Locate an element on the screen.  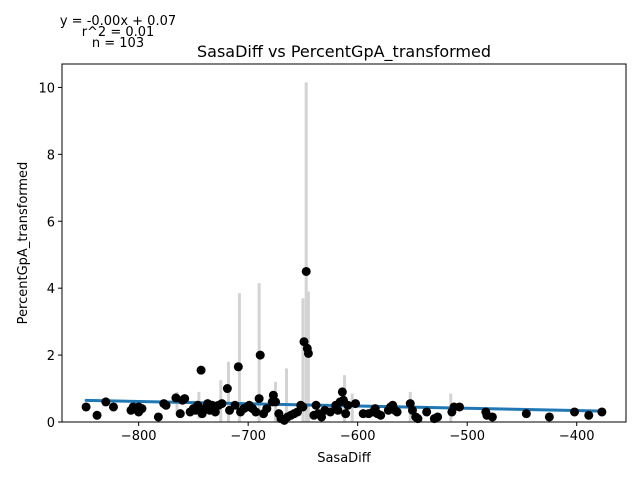
y-tick-label-1: 2 is located at coordinates (51, 356).